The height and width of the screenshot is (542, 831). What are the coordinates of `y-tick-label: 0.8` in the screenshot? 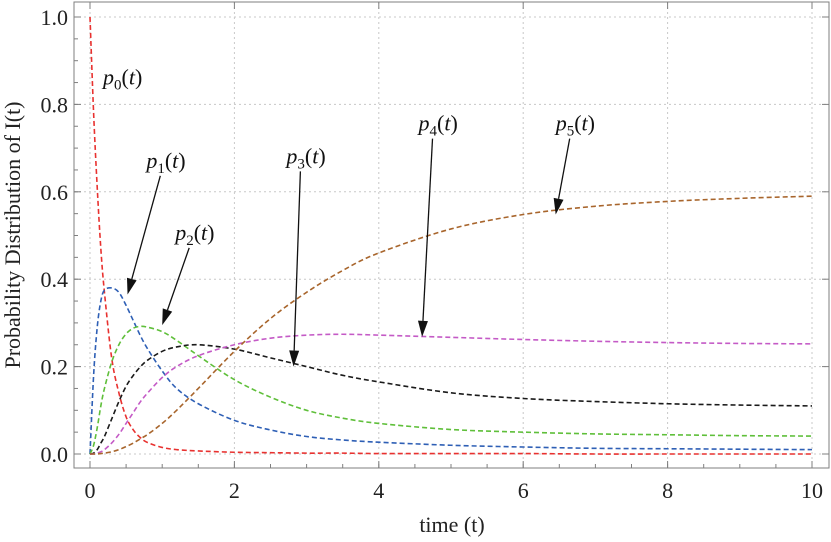 It's located at (55, 104).